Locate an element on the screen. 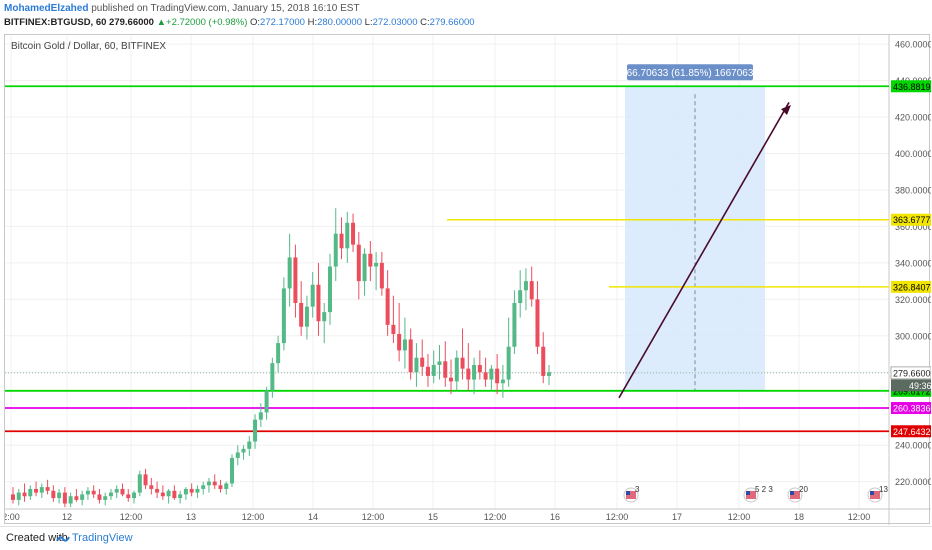 This screenshot has height=550, width=932. last-price: 279.66000 is located at coordinates (131, 22).